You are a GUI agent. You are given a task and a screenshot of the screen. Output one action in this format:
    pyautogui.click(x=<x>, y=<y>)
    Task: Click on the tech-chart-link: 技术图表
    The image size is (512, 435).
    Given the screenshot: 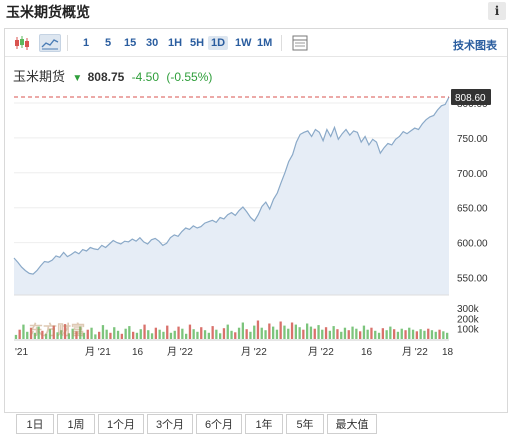 What is the action you would take?
    pyautogui.click(x=475, y=46)
    